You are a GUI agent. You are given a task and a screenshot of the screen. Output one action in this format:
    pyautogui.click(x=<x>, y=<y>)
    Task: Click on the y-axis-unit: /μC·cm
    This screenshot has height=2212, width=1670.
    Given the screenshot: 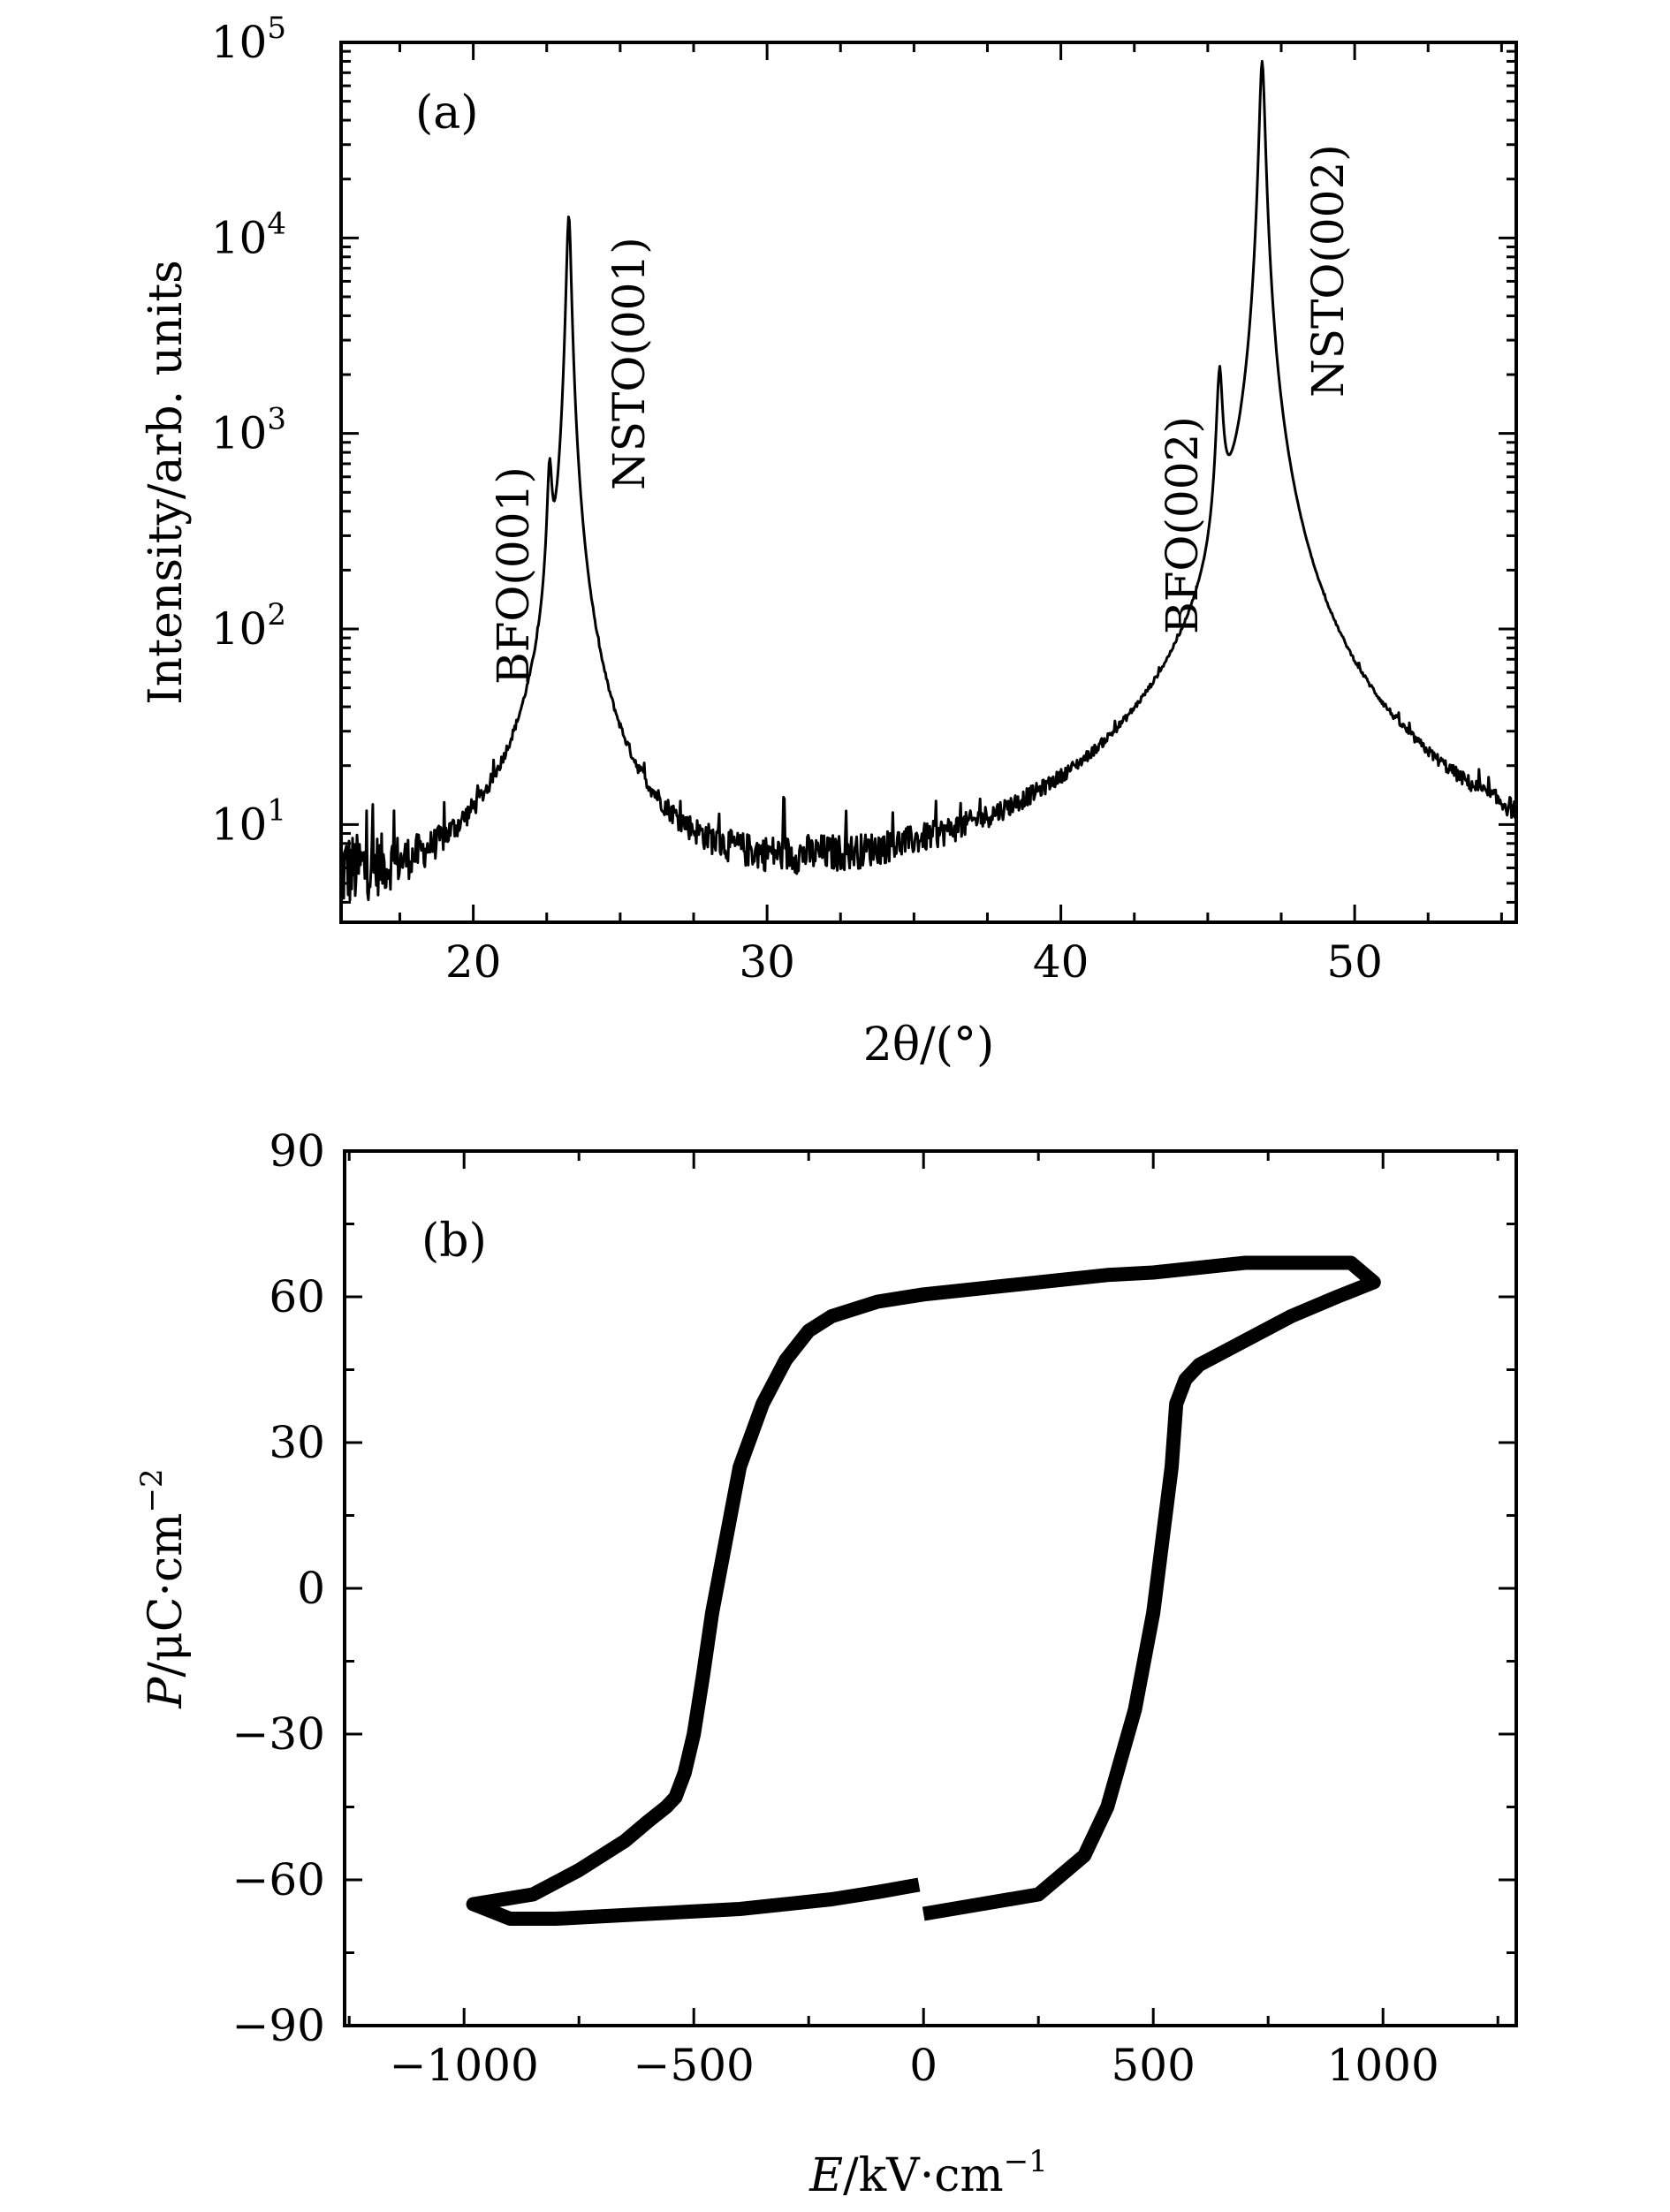 What is the action you would take?
    pyautogui.click(x=166, y=1595)
    